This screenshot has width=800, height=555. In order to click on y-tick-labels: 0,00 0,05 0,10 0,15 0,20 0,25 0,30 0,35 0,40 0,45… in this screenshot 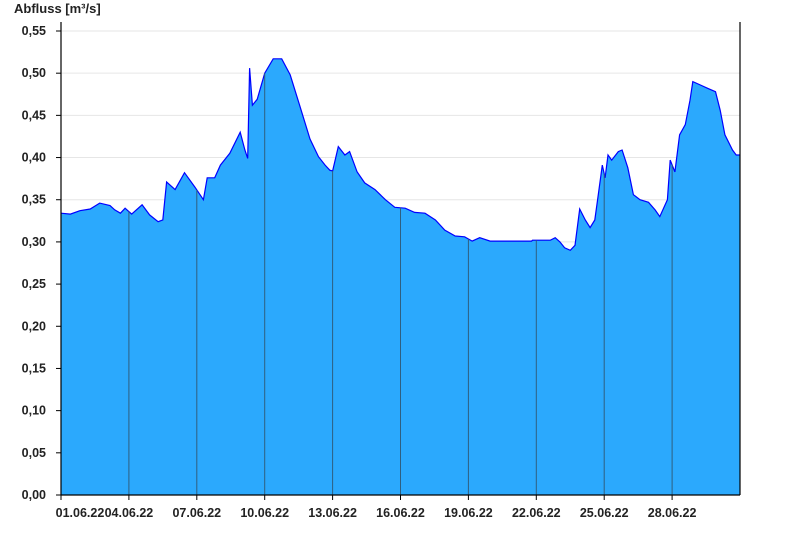, I will do `click(34, 263)`.